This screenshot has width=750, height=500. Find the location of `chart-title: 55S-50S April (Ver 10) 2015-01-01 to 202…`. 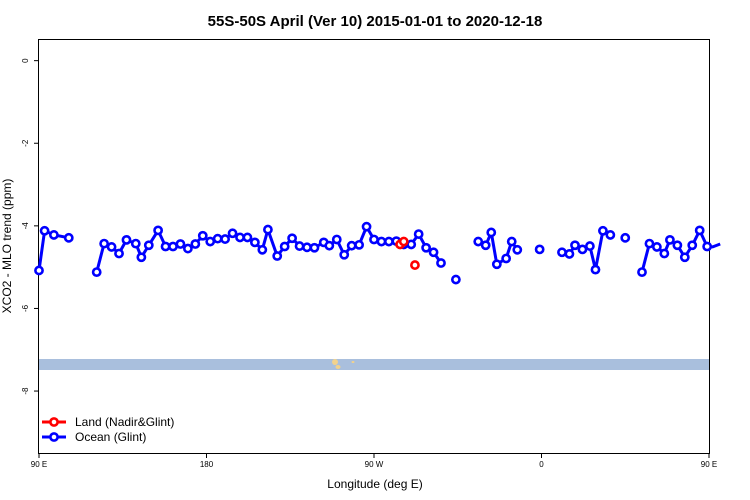

chart-title: 55S-50S April (Ver 10) 2015-01-01 to 202… is located at coordinates (375, 21).